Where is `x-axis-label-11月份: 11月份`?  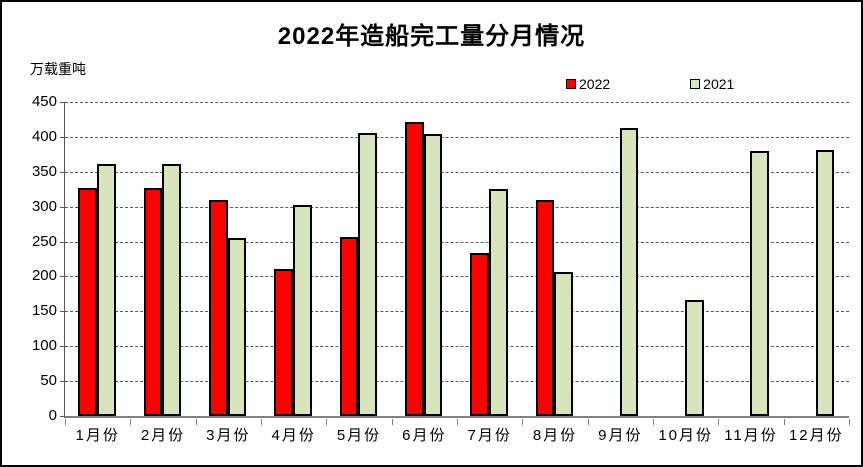
x-axis-label-11月份: 11月份 is located at coordinates (751, 435).